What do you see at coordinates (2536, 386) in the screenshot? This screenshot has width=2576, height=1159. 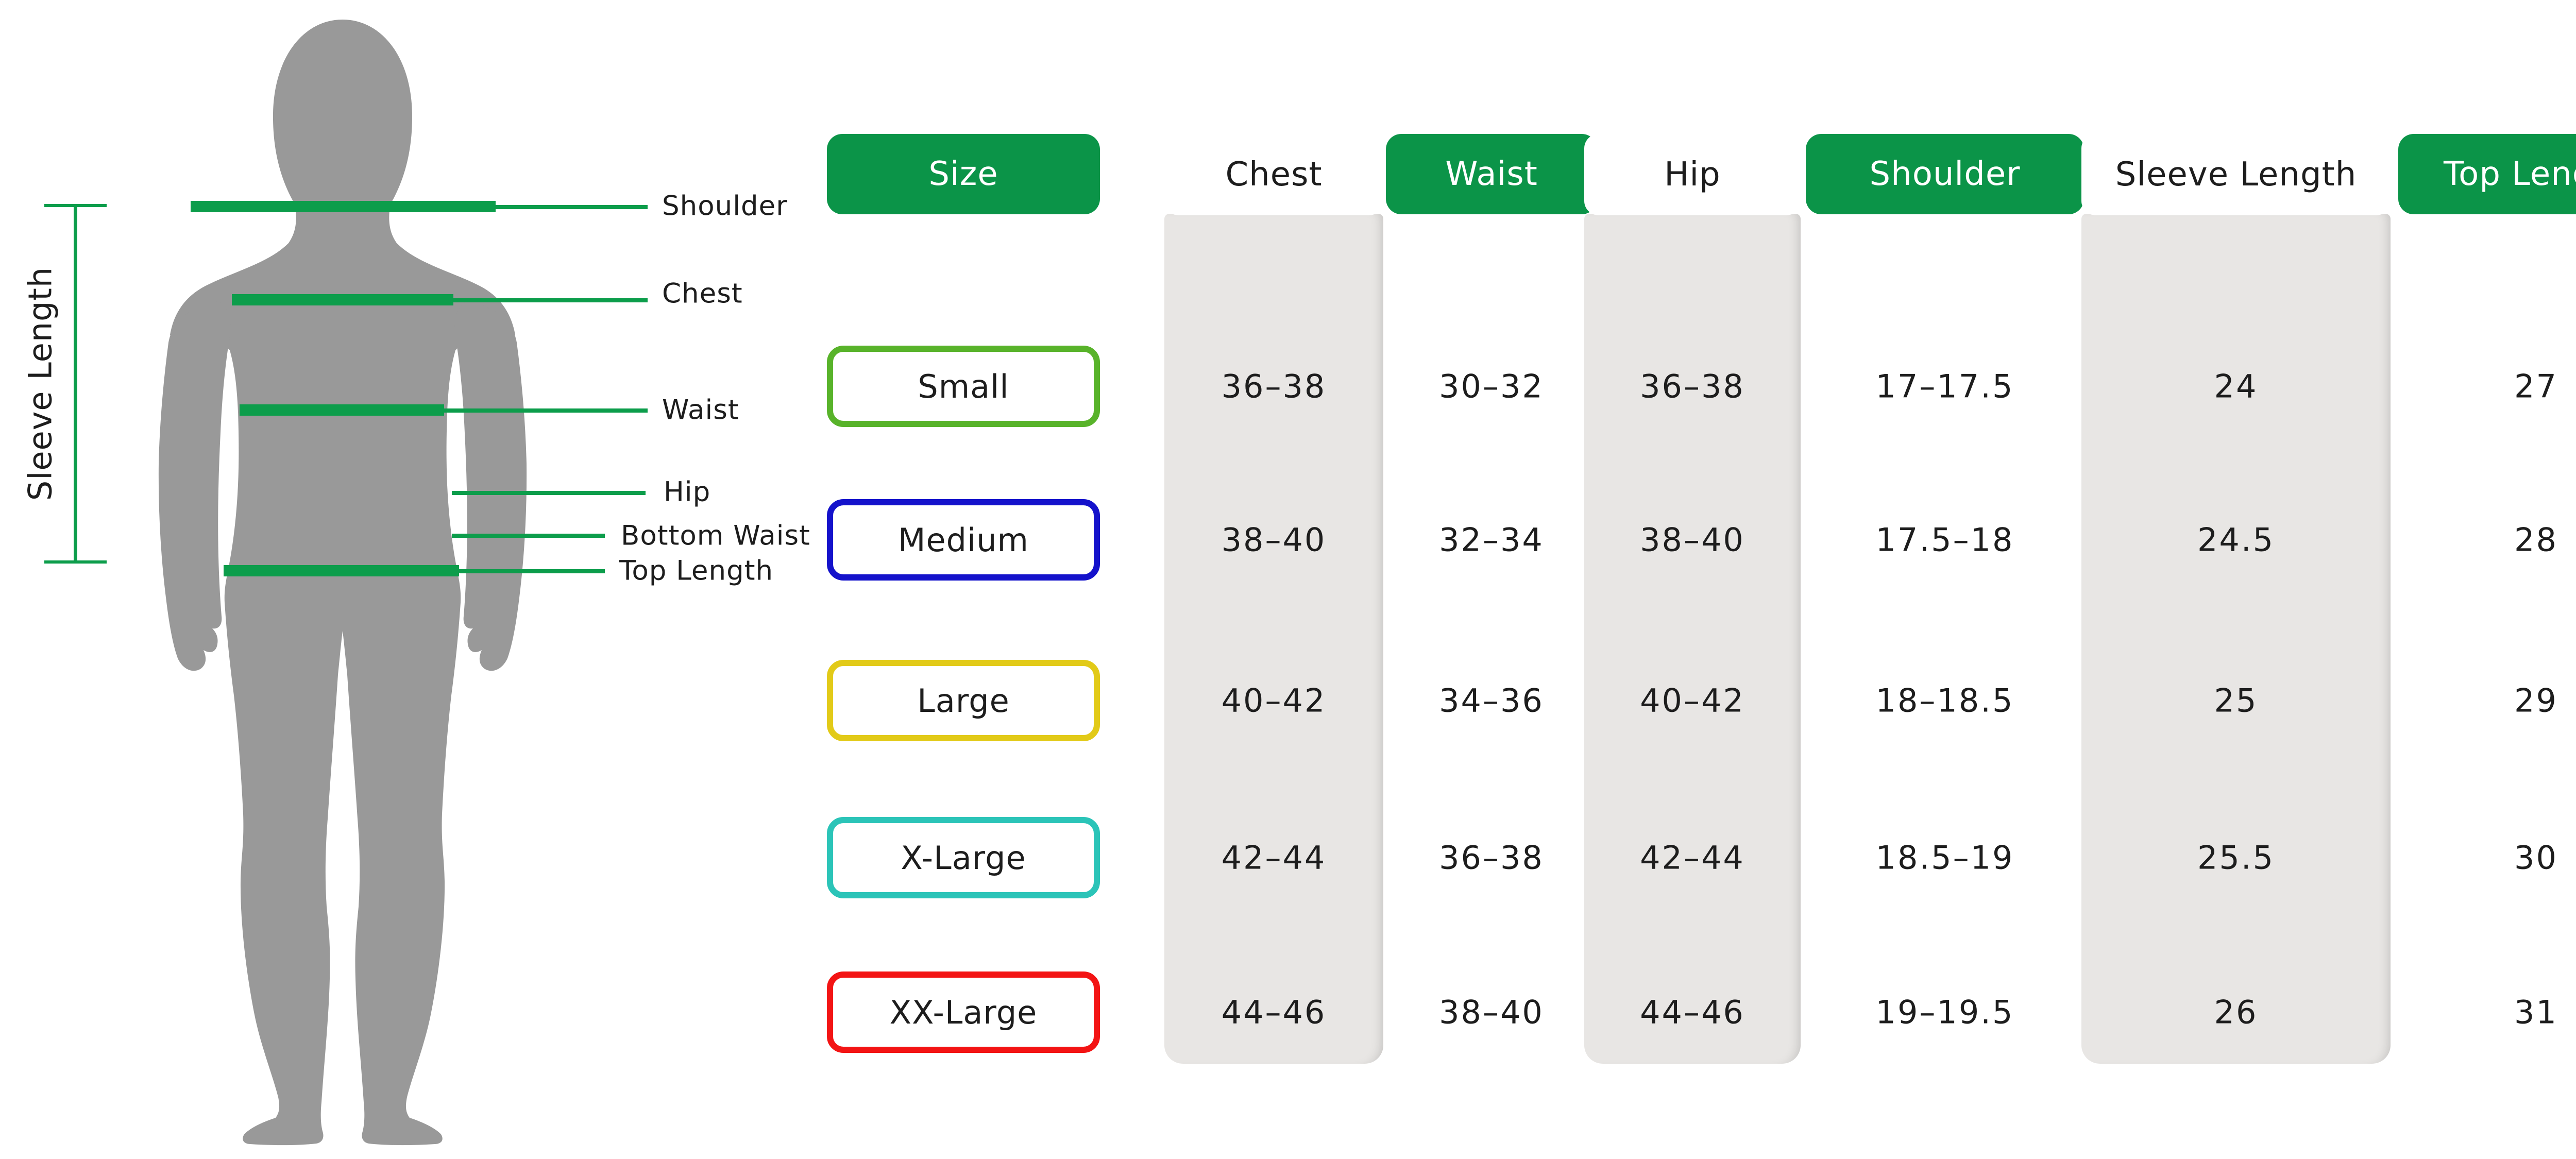 I see `table-cell: 27` at bounding box center [2536, 386].